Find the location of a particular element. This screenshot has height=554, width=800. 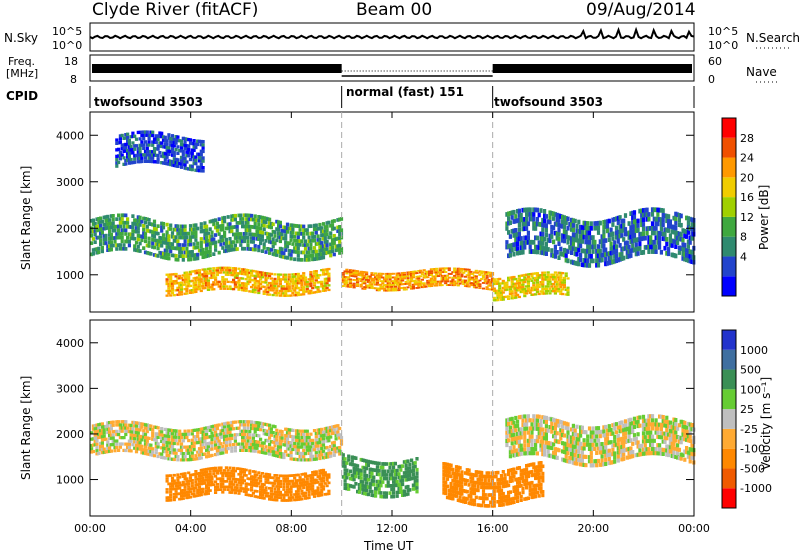

power-colorbar-tick: 24 is located at coordinates (747, 158).